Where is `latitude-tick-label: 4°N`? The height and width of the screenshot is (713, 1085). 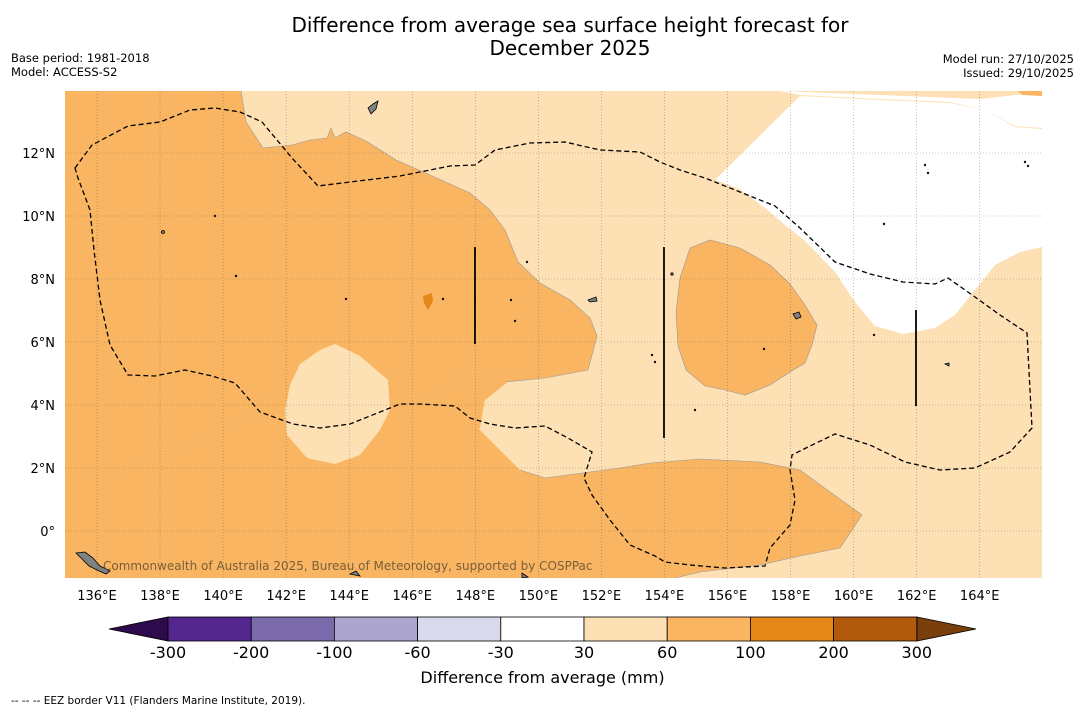
latitude-tick-label: 4°N is located at coordinates (43, 406).